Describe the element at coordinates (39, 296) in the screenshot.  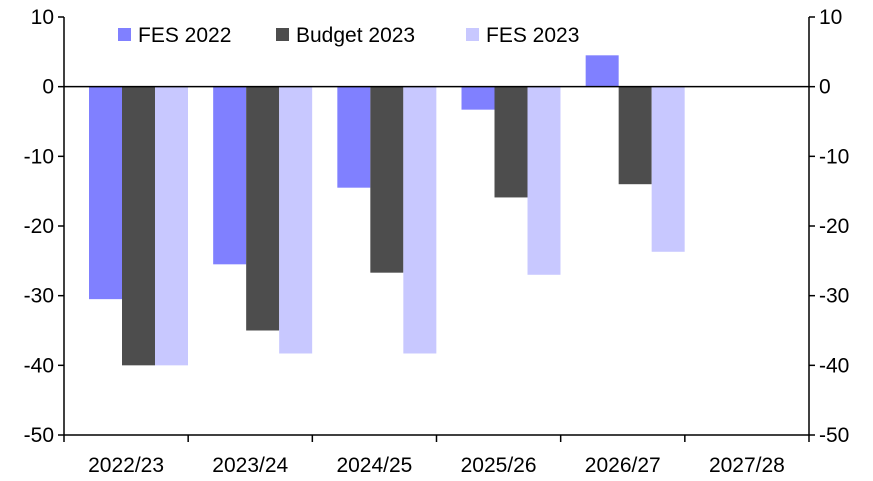
I see `left-y-tick-label: -30` at that location.